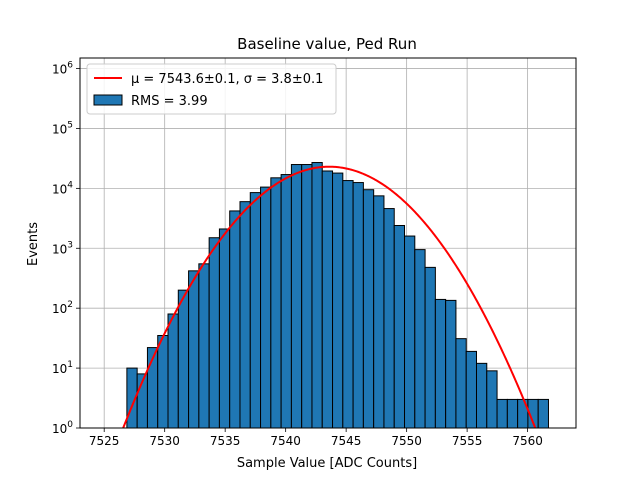 Image resolution: width=640 pixels, height=480 pixels. I want to click on y-axis-label: Events, so click(33, 244).